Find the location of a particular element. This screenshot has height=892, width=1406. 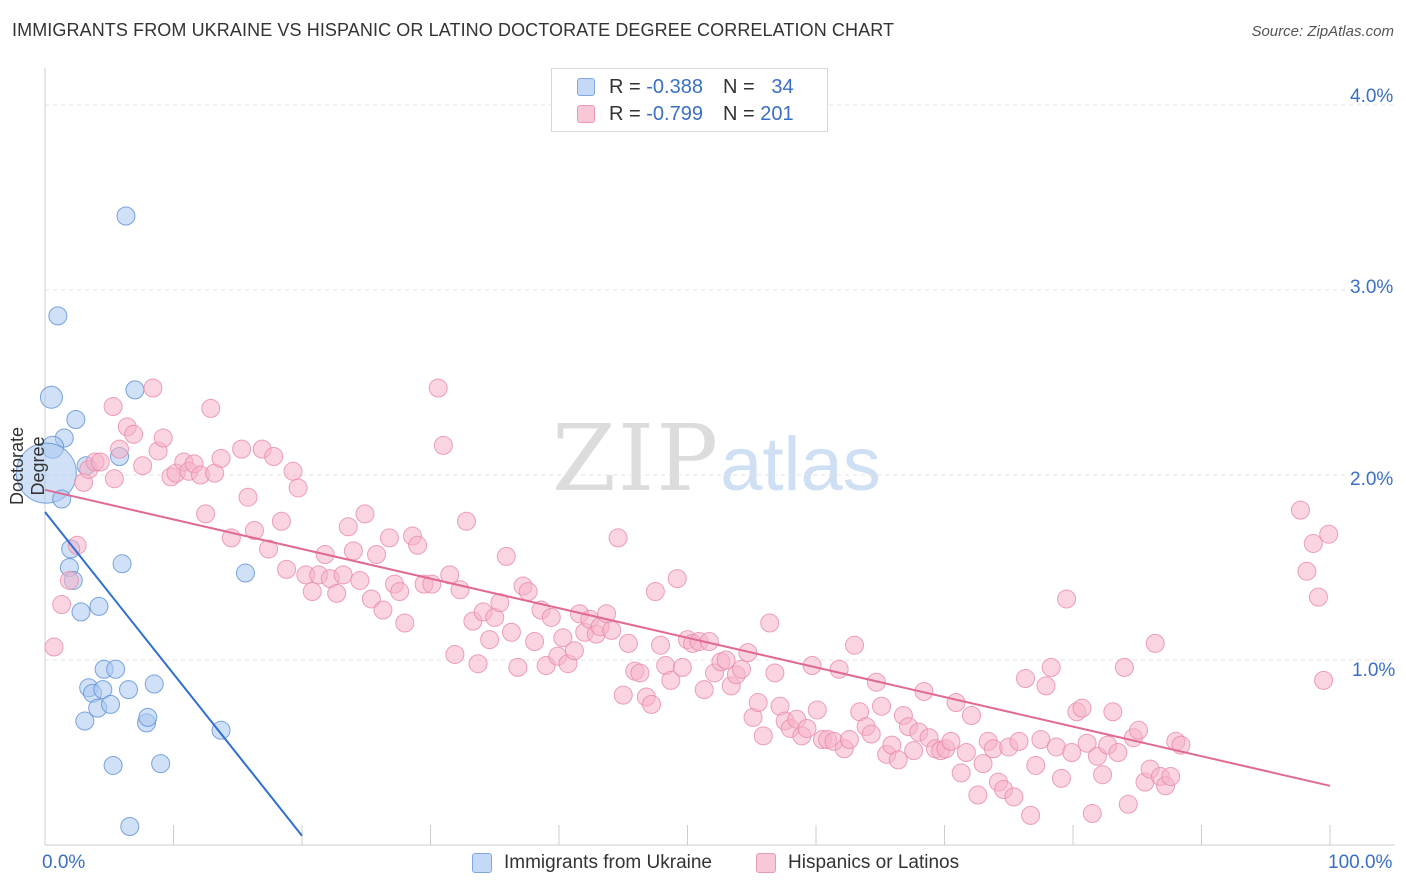

legend-row-ukraine: R = -0.388 N = 34 is located at coordinates (685, 87).